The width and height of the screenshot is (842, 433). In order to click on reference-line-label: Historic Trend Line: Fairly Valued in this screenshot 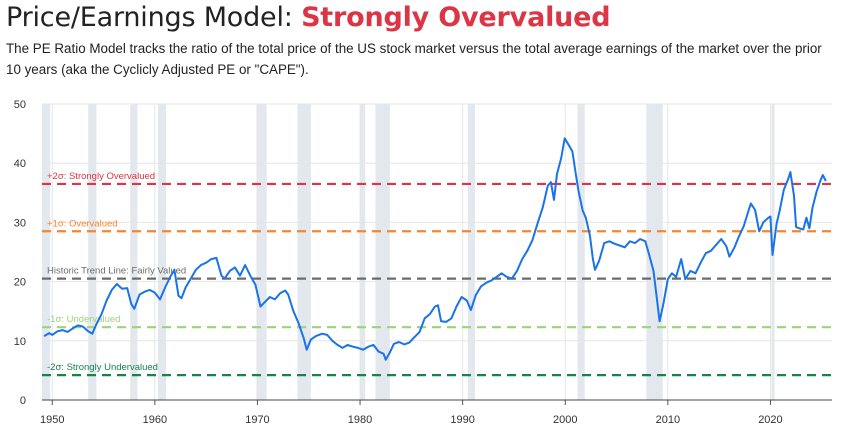, I will do `click(116, 271)`.